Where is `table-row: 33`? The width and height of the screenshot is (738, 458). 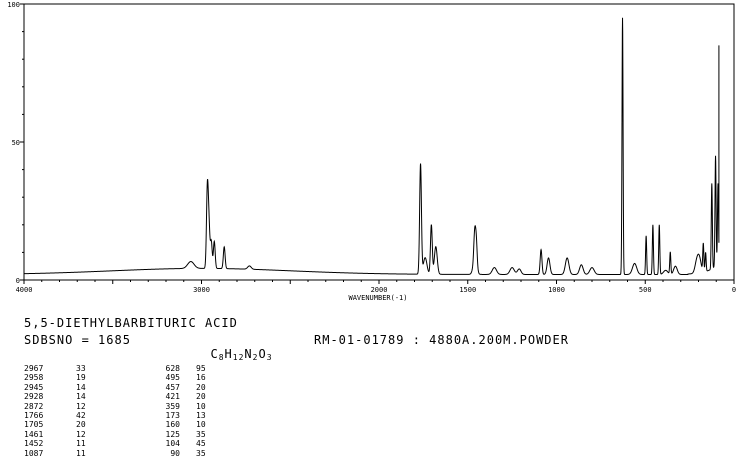 table-row: 33 is located at coordinates (81, 368).